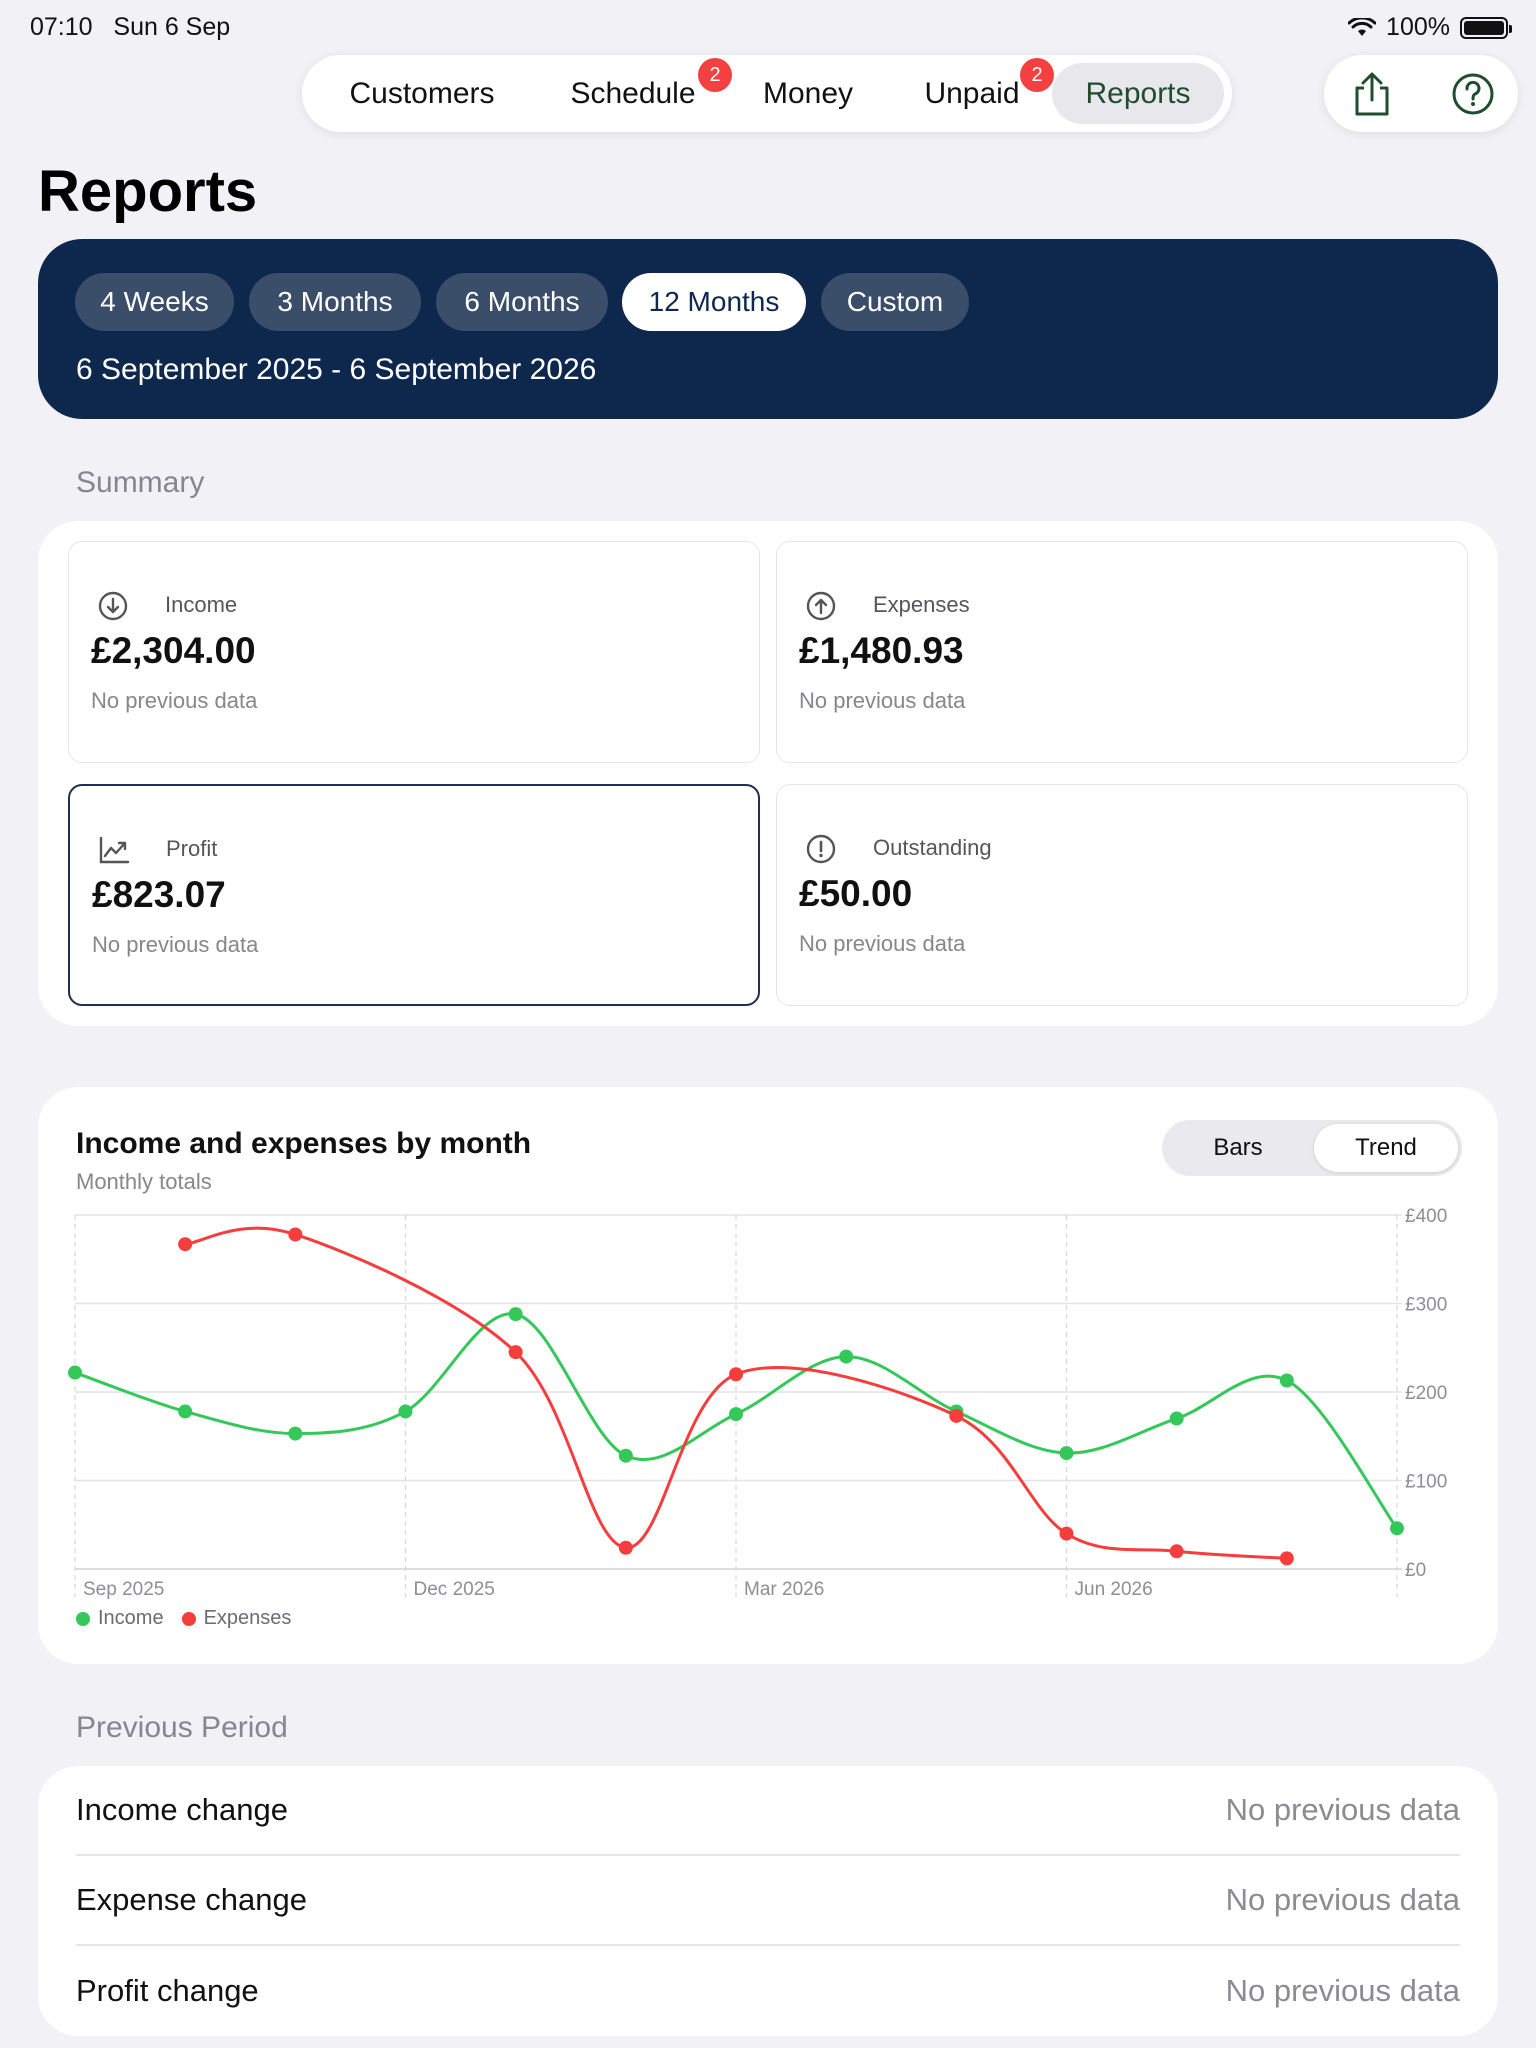 This screenshot has width=1536, height=2048. What do you see at coordinates (167, 1990) in the screenshot?
I see `profit-change-label: Profit change` at bounding box center [167, 1990].